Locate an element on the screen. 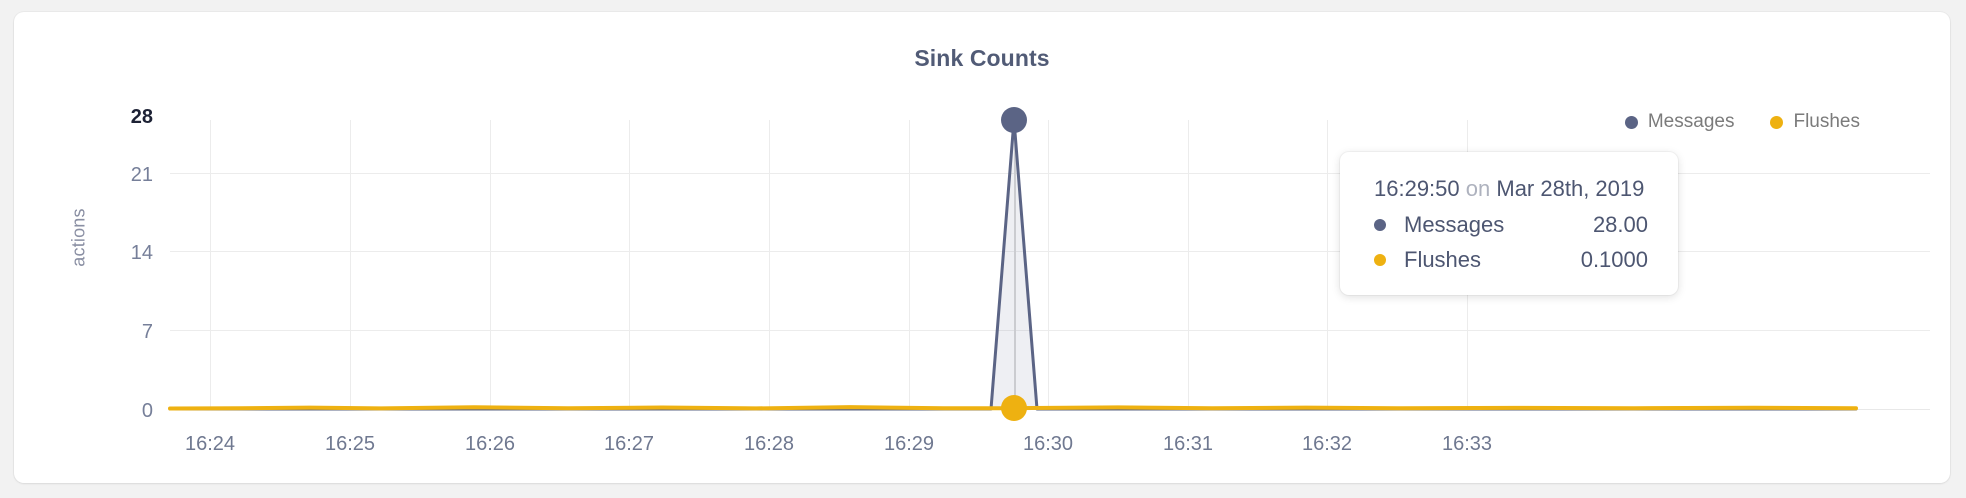 The width and height of the screenshot is (1966, 498). tooltip-date: Mar 28th, 2019 is located at coordinates (1570, 188).